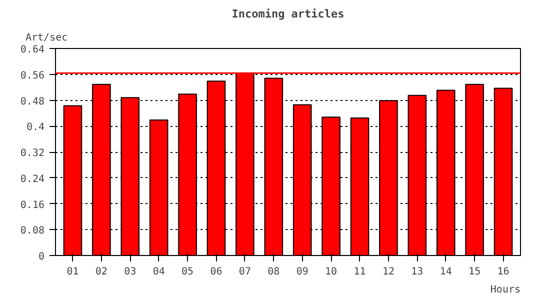 This screenshot has height=300, width=550. What do you see at coordinates (360, 272) in the screenshot?
I see `x-tick-label: 11` at bounding box center [360, 272].